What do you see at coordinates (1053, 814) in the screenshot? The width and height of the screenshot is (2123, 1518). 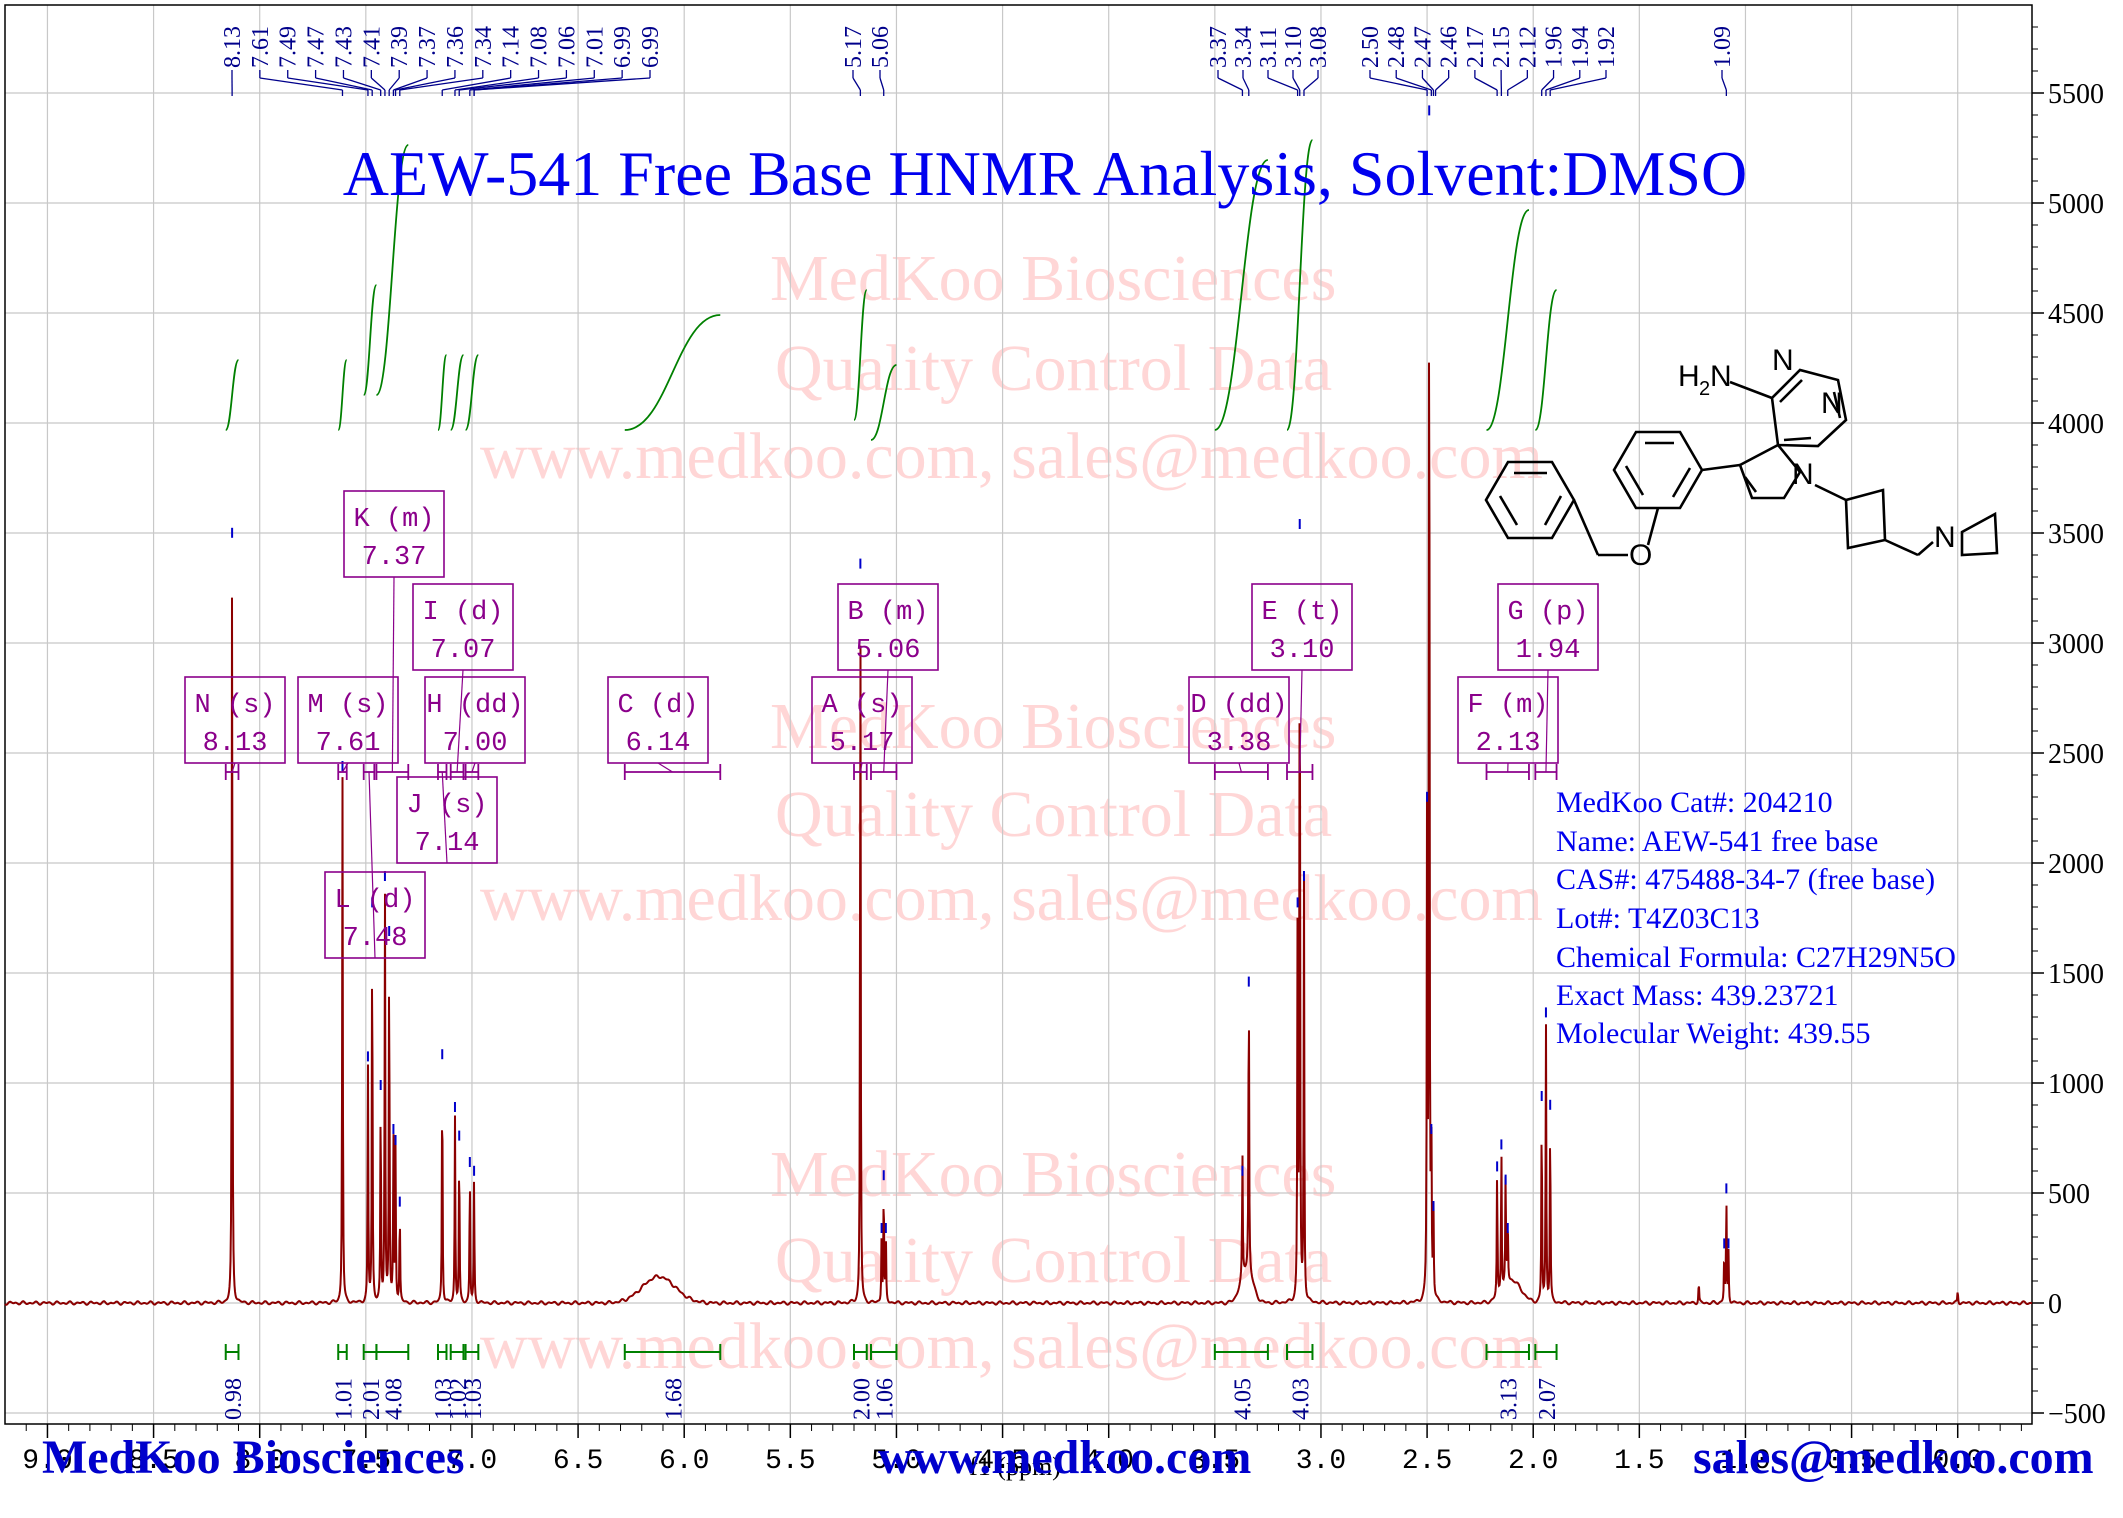 I see `watermark-line2b: Quality Control Data` at bounding box center [1053, 814].